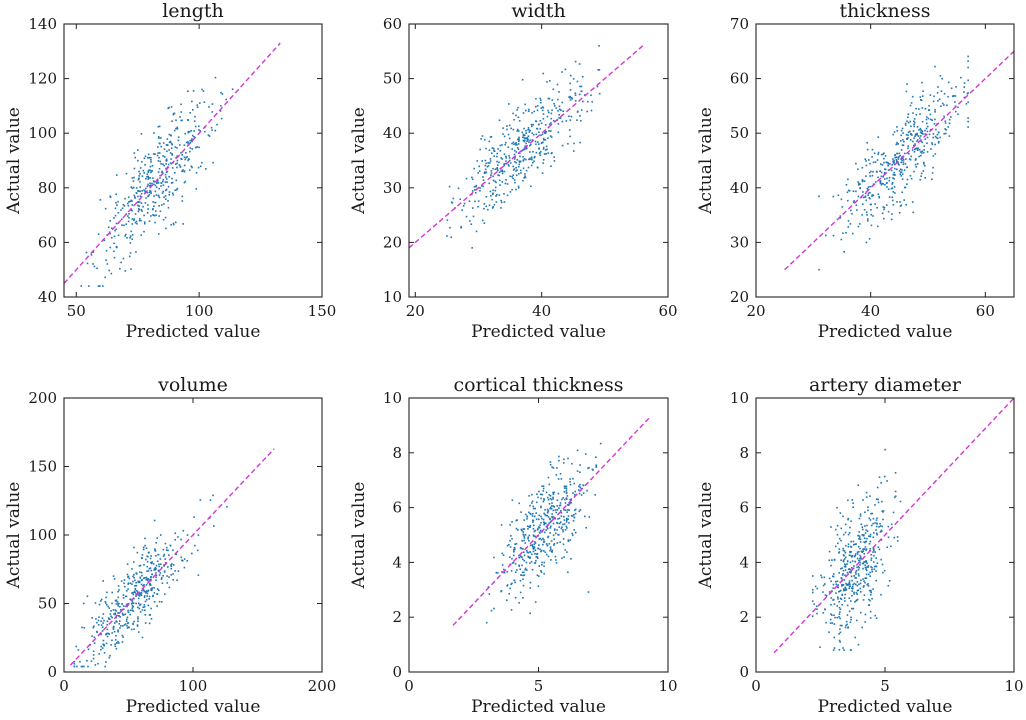 This screenshot has width=1026, height=720. I want to click on x-tick-label: 10, so click(667, 686).